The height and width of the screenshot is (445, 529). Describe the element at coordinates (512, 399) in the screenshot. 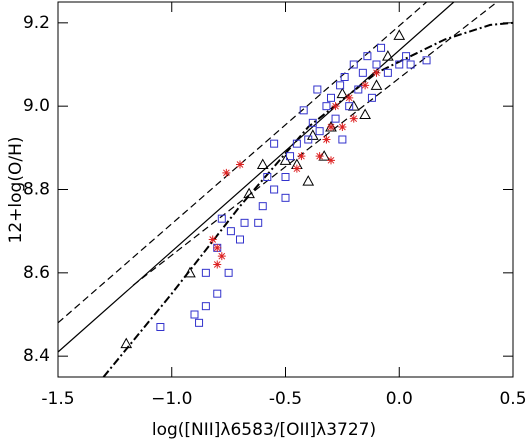

I see `x-tick-label: 0.5` at that location.